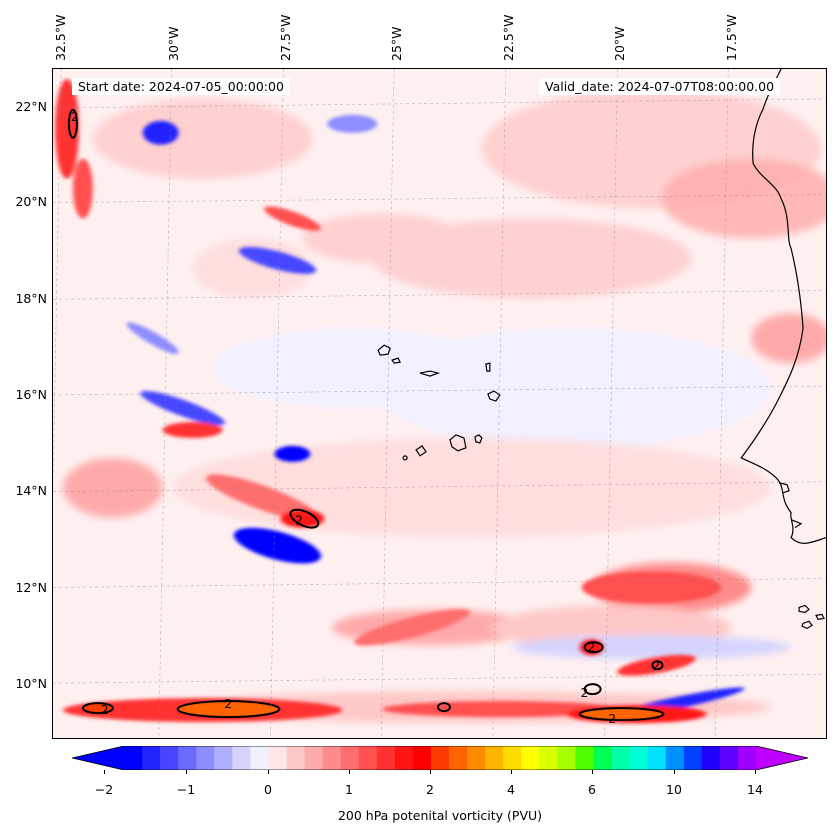 The height and width of the screenshot is (836, 837). What do you see at coordinates (811, 616) in the screenshot?
I see `coastline-bissagos` at bounding box center [811, 616].